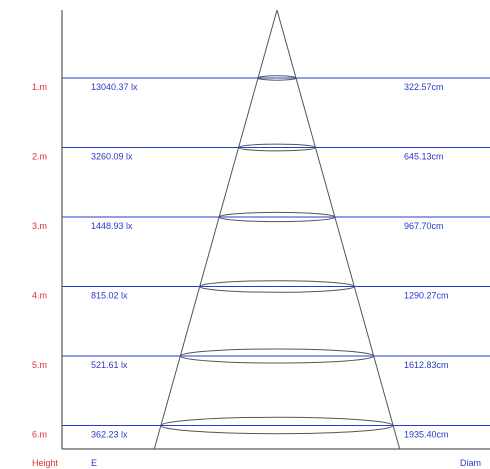  Describe the element at coordinates (426, 296) in the screenshot. I see `diameter-label: 1290.27cm` at that location.